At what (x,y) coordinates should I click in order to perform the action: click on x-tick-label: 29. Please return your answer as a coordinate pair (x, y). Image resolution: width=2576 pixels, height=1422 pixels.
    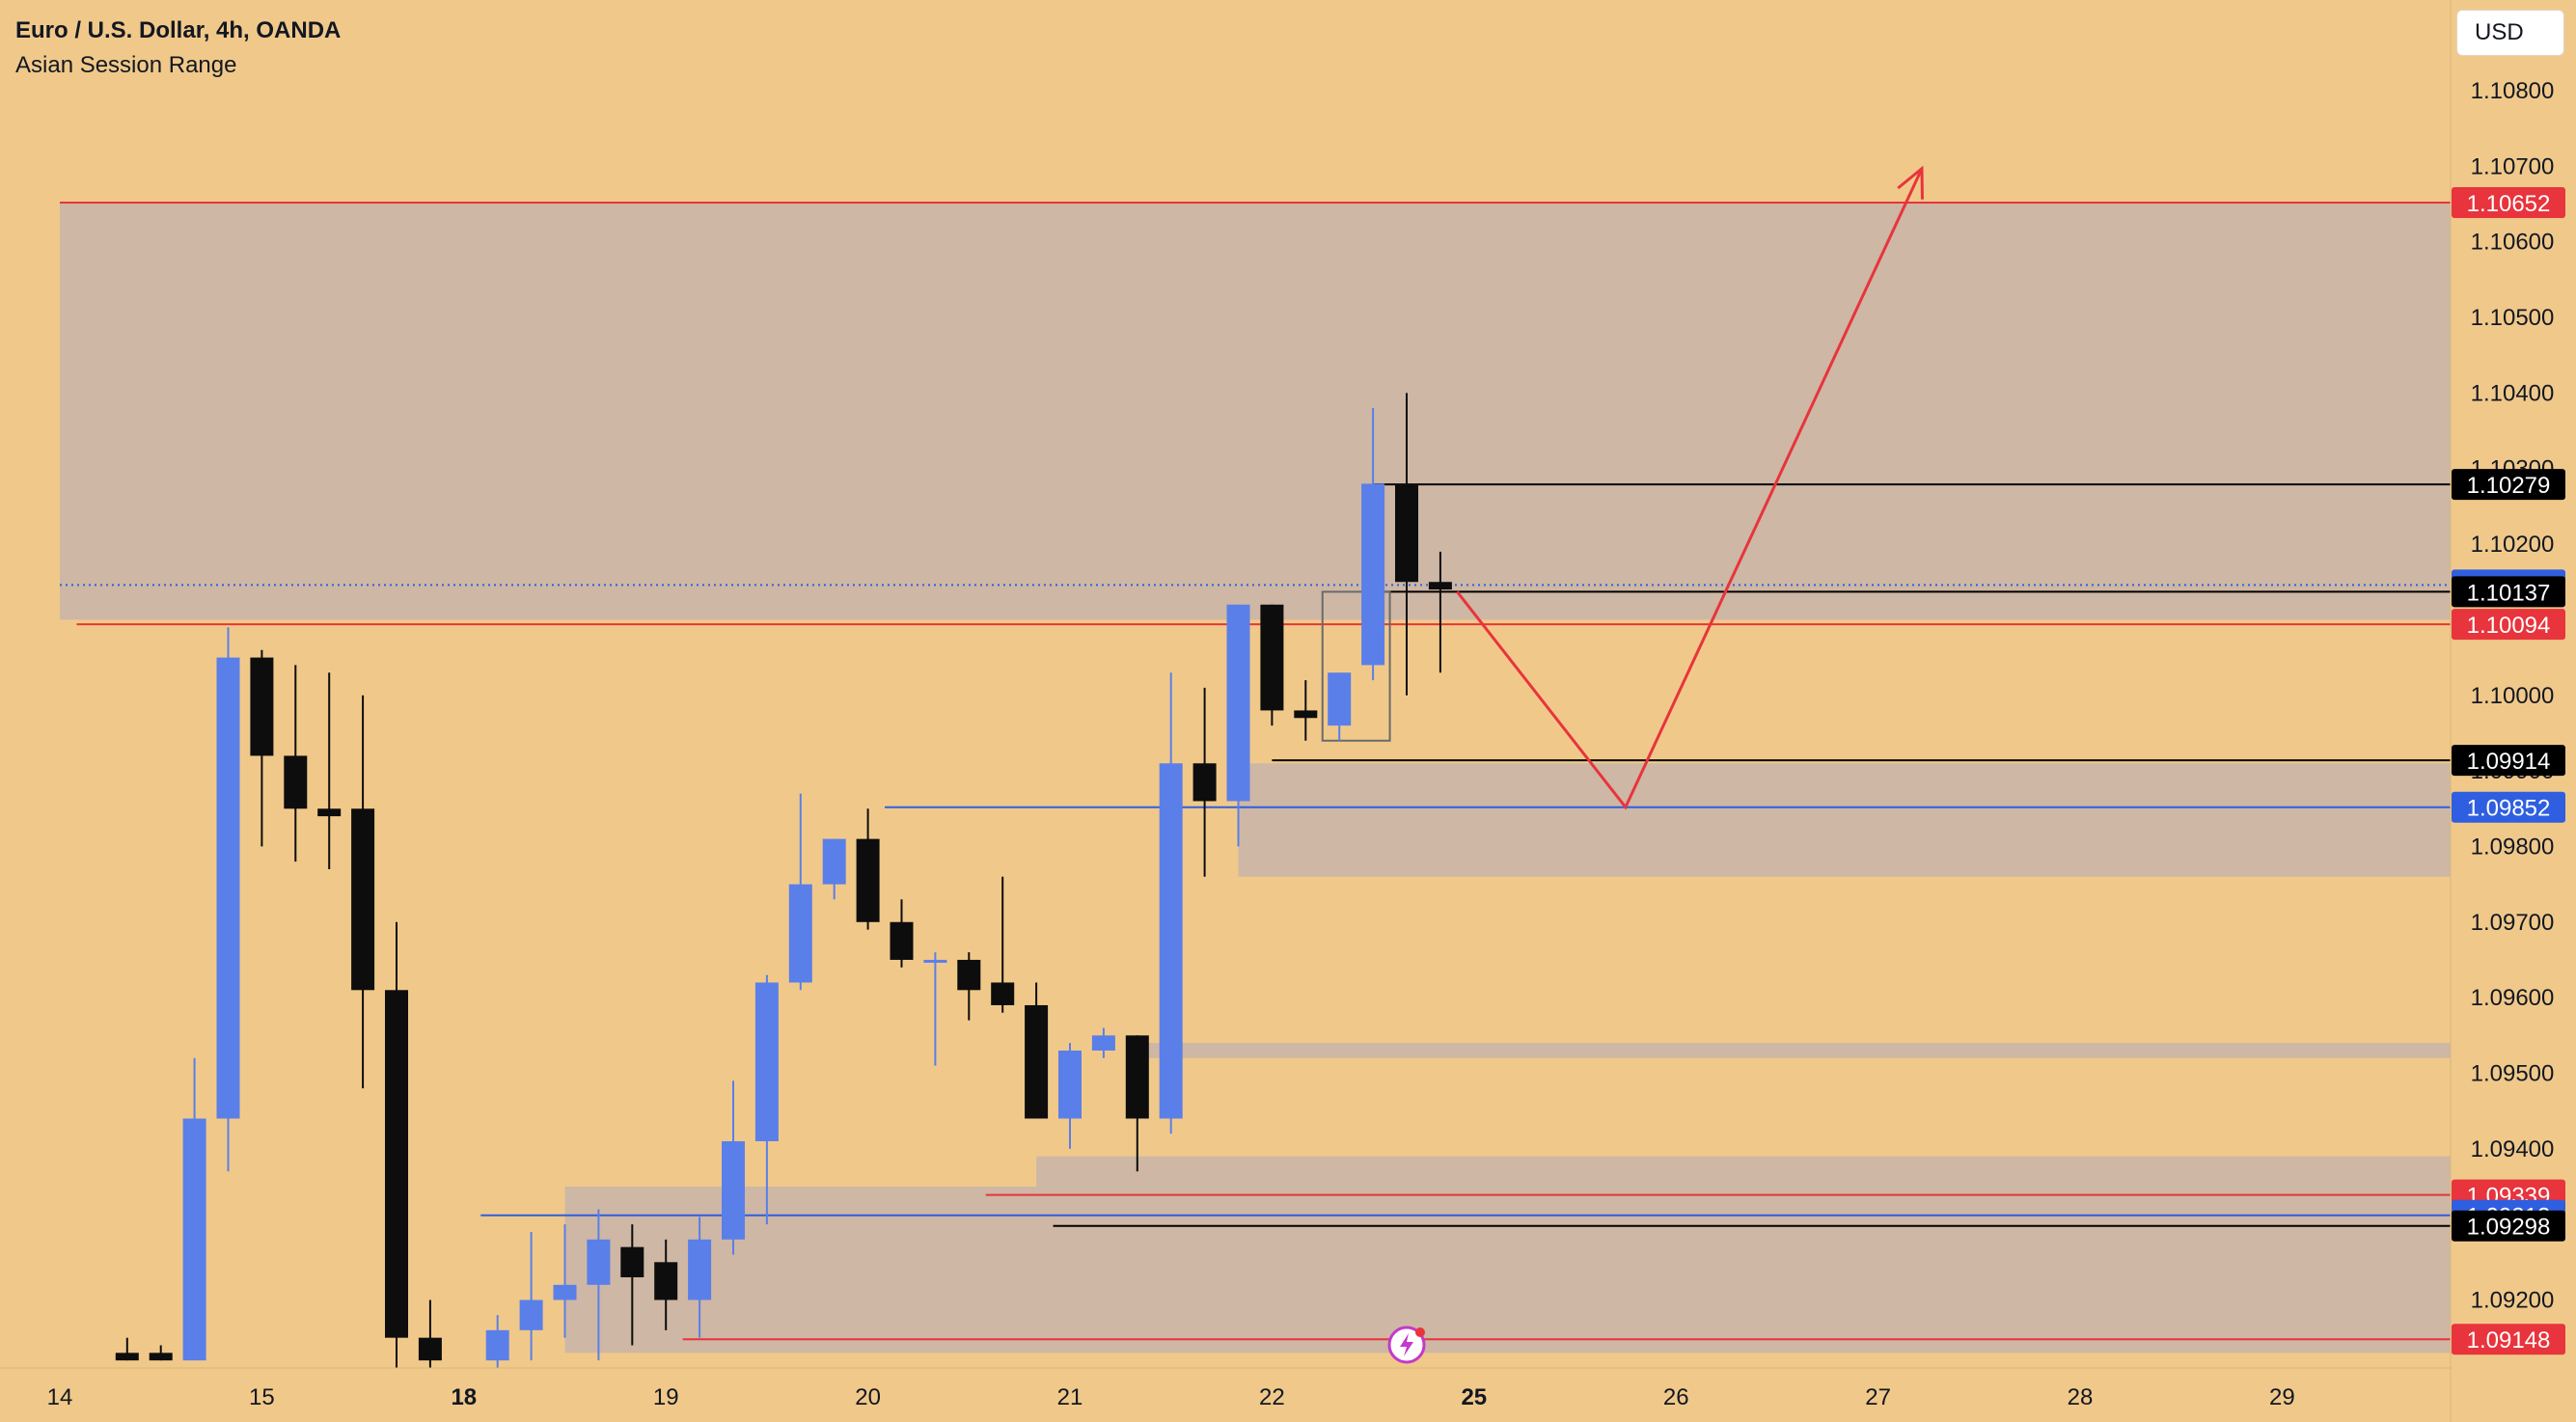
    Looking at the image, I should click on (2282, 1397).